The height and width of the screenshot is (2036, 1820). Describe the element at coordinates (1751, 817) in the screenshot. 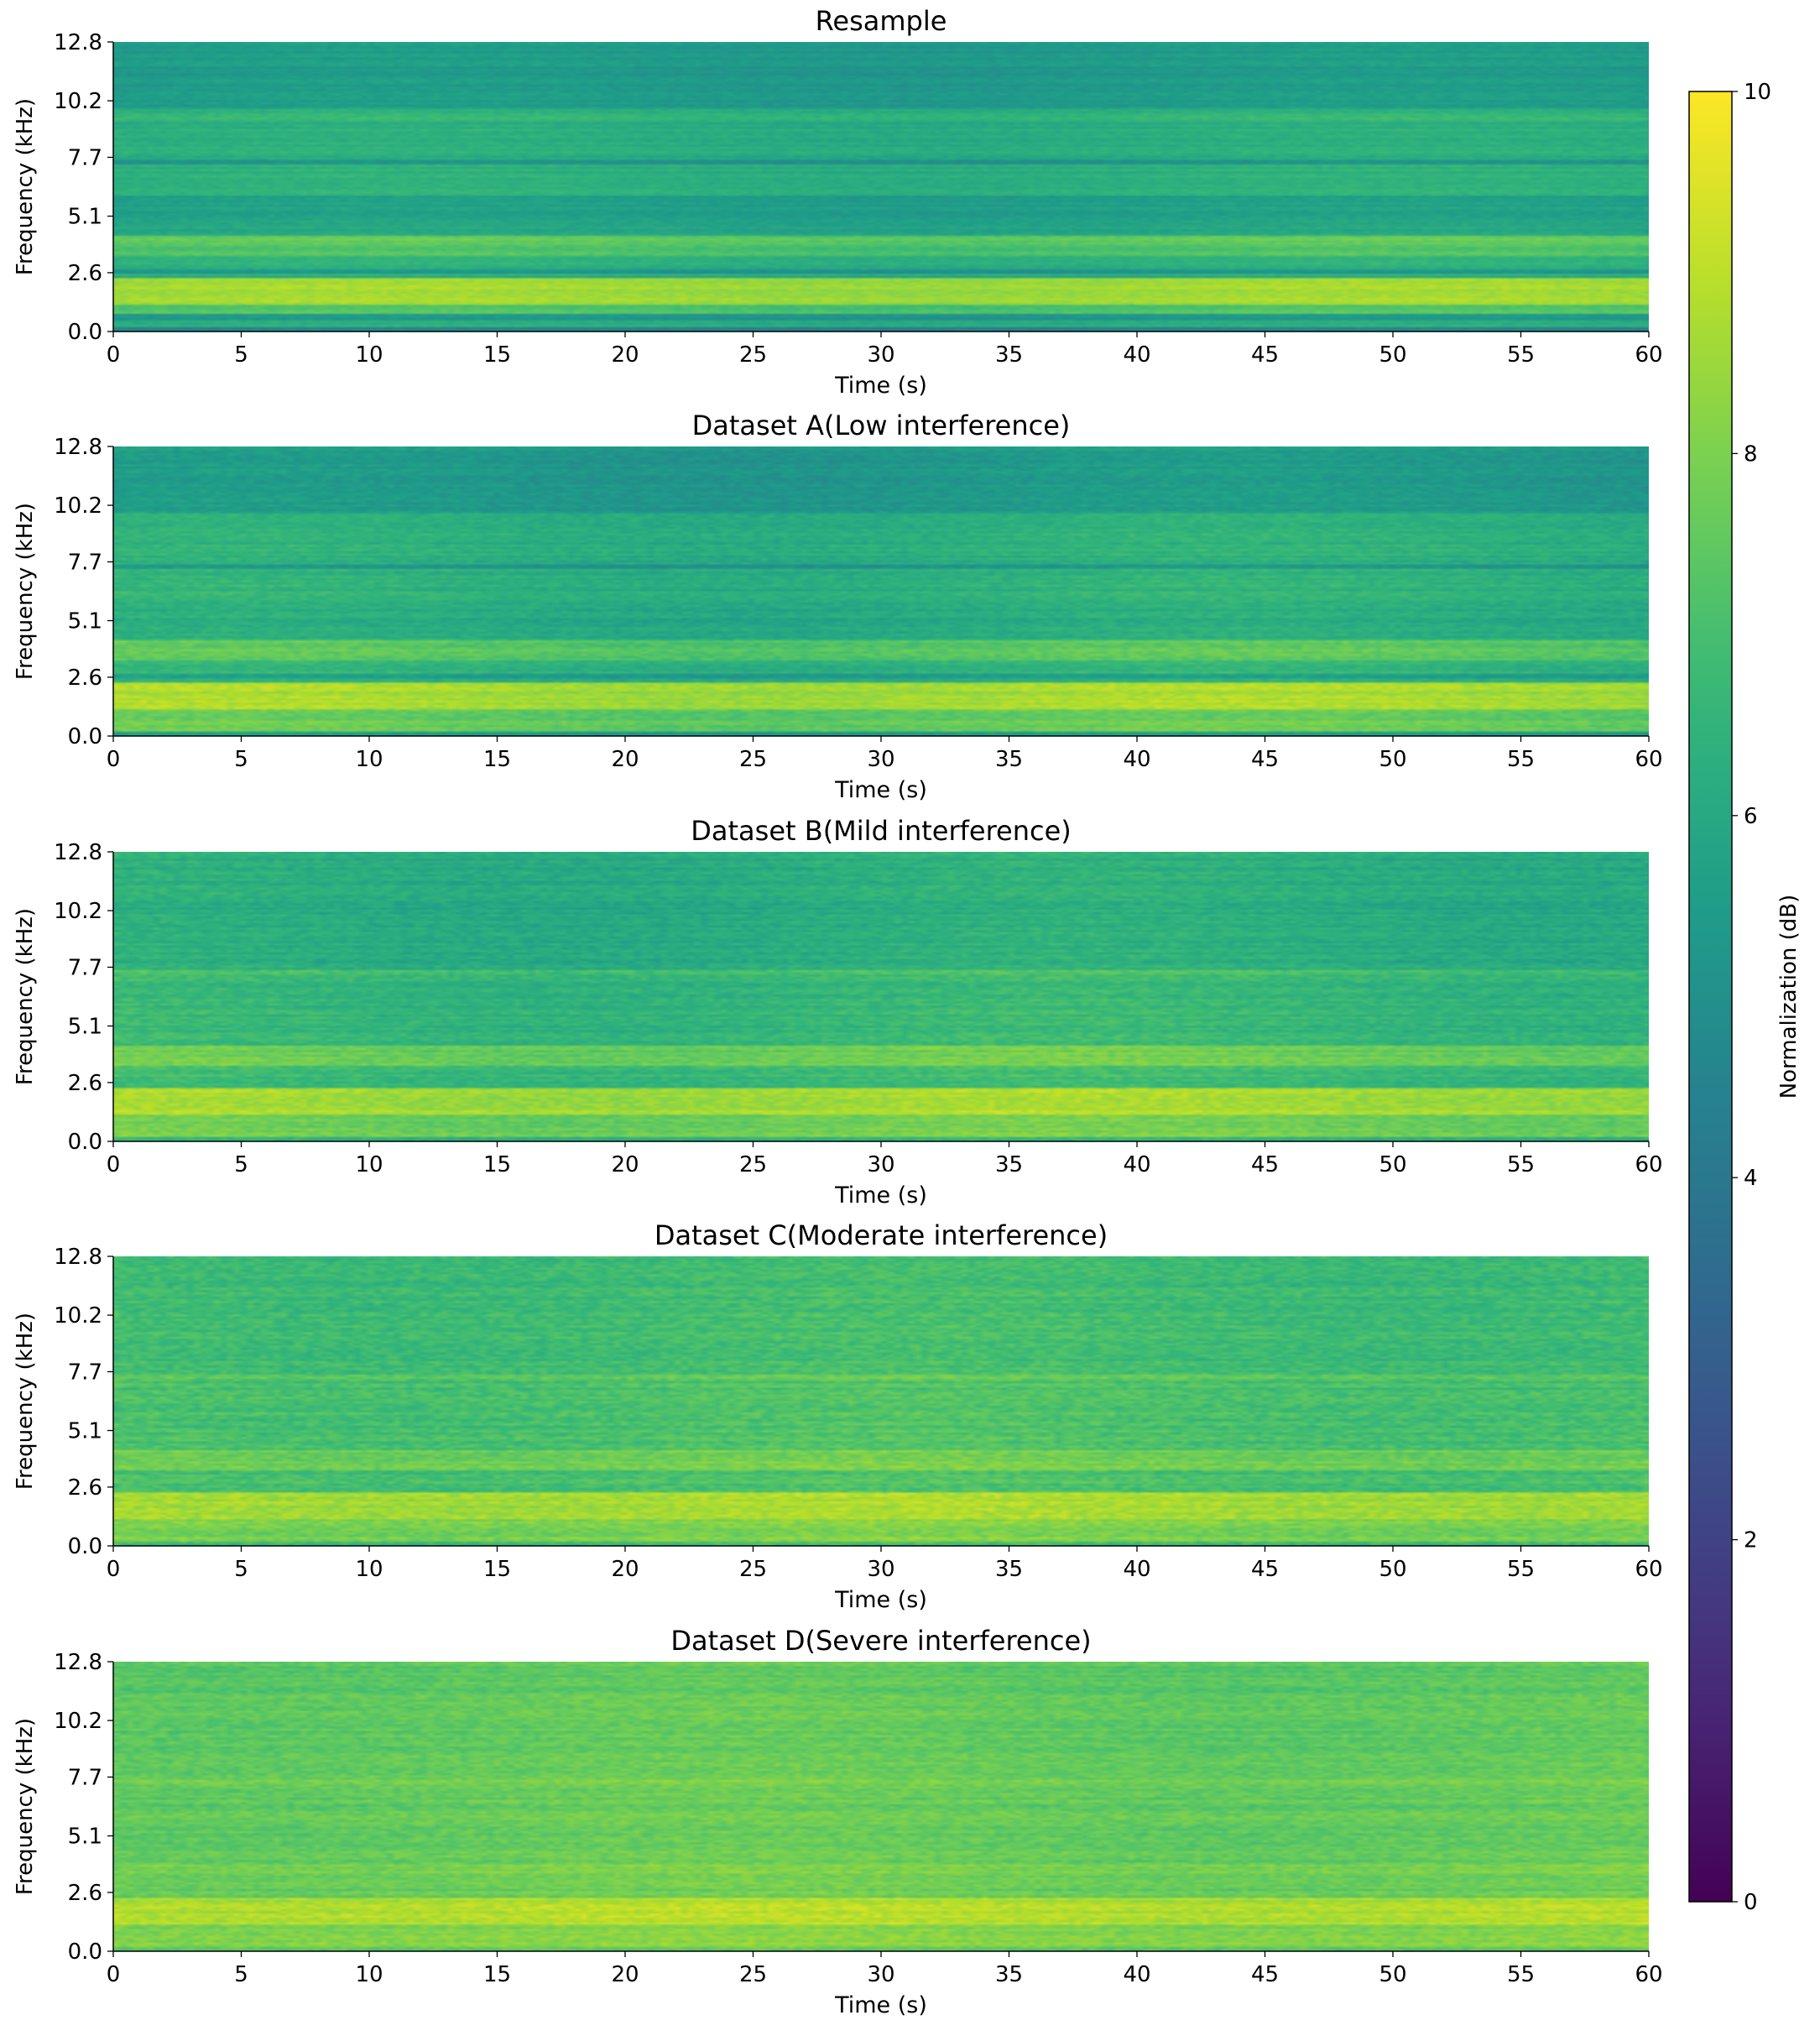

I see `colorbar-tick-label: 6` at that location.